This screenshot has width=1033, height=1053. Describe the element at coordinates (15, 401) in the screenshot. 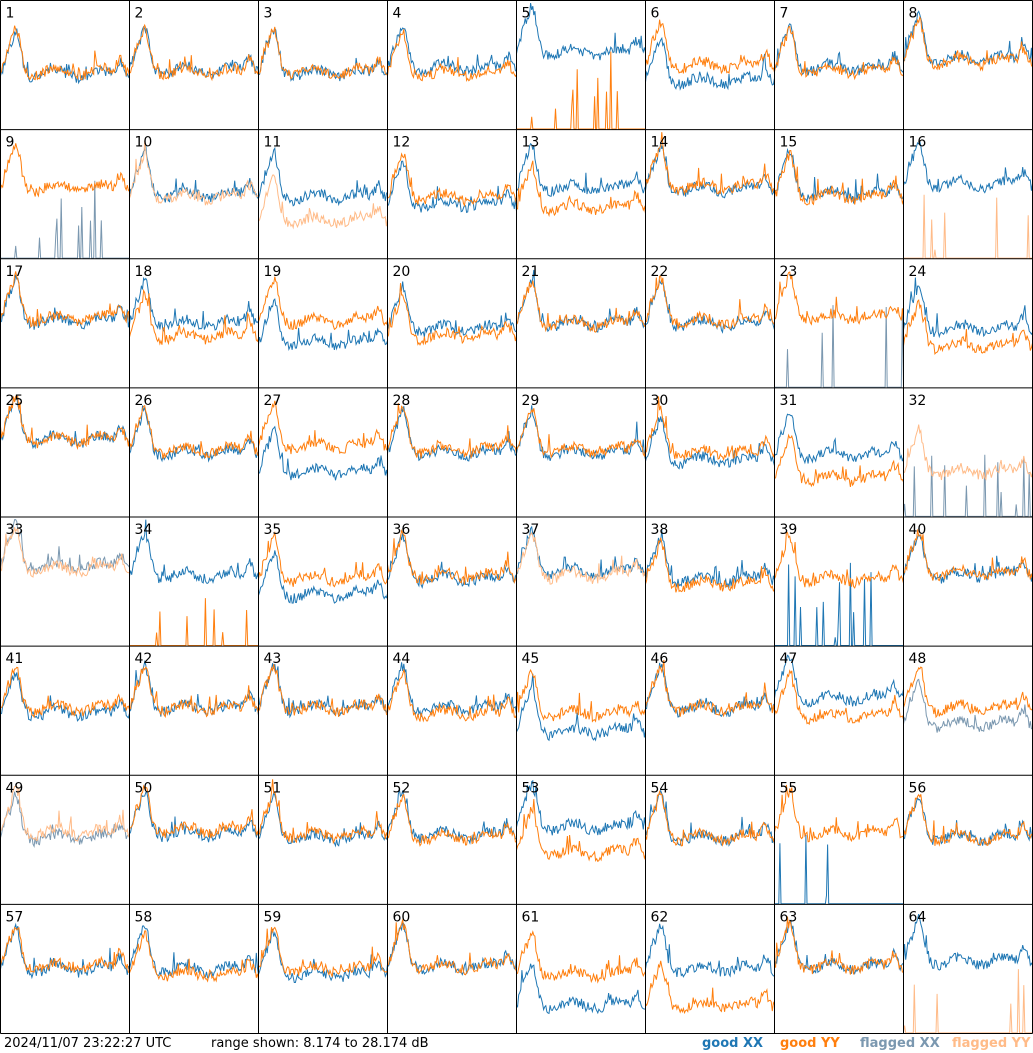

I see `panel-label: 25` at that location.